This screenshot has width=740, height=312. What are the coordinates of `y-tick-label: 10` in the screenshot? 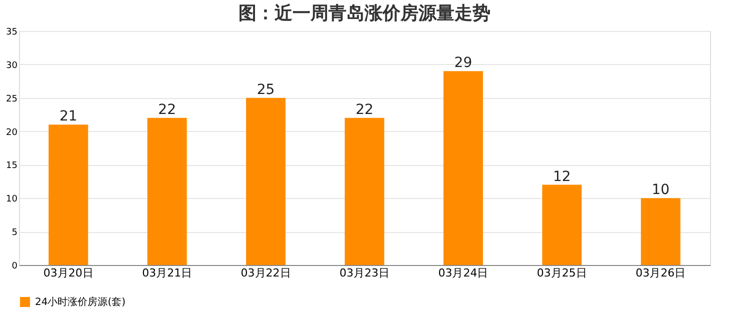 It's located at (12, 199).